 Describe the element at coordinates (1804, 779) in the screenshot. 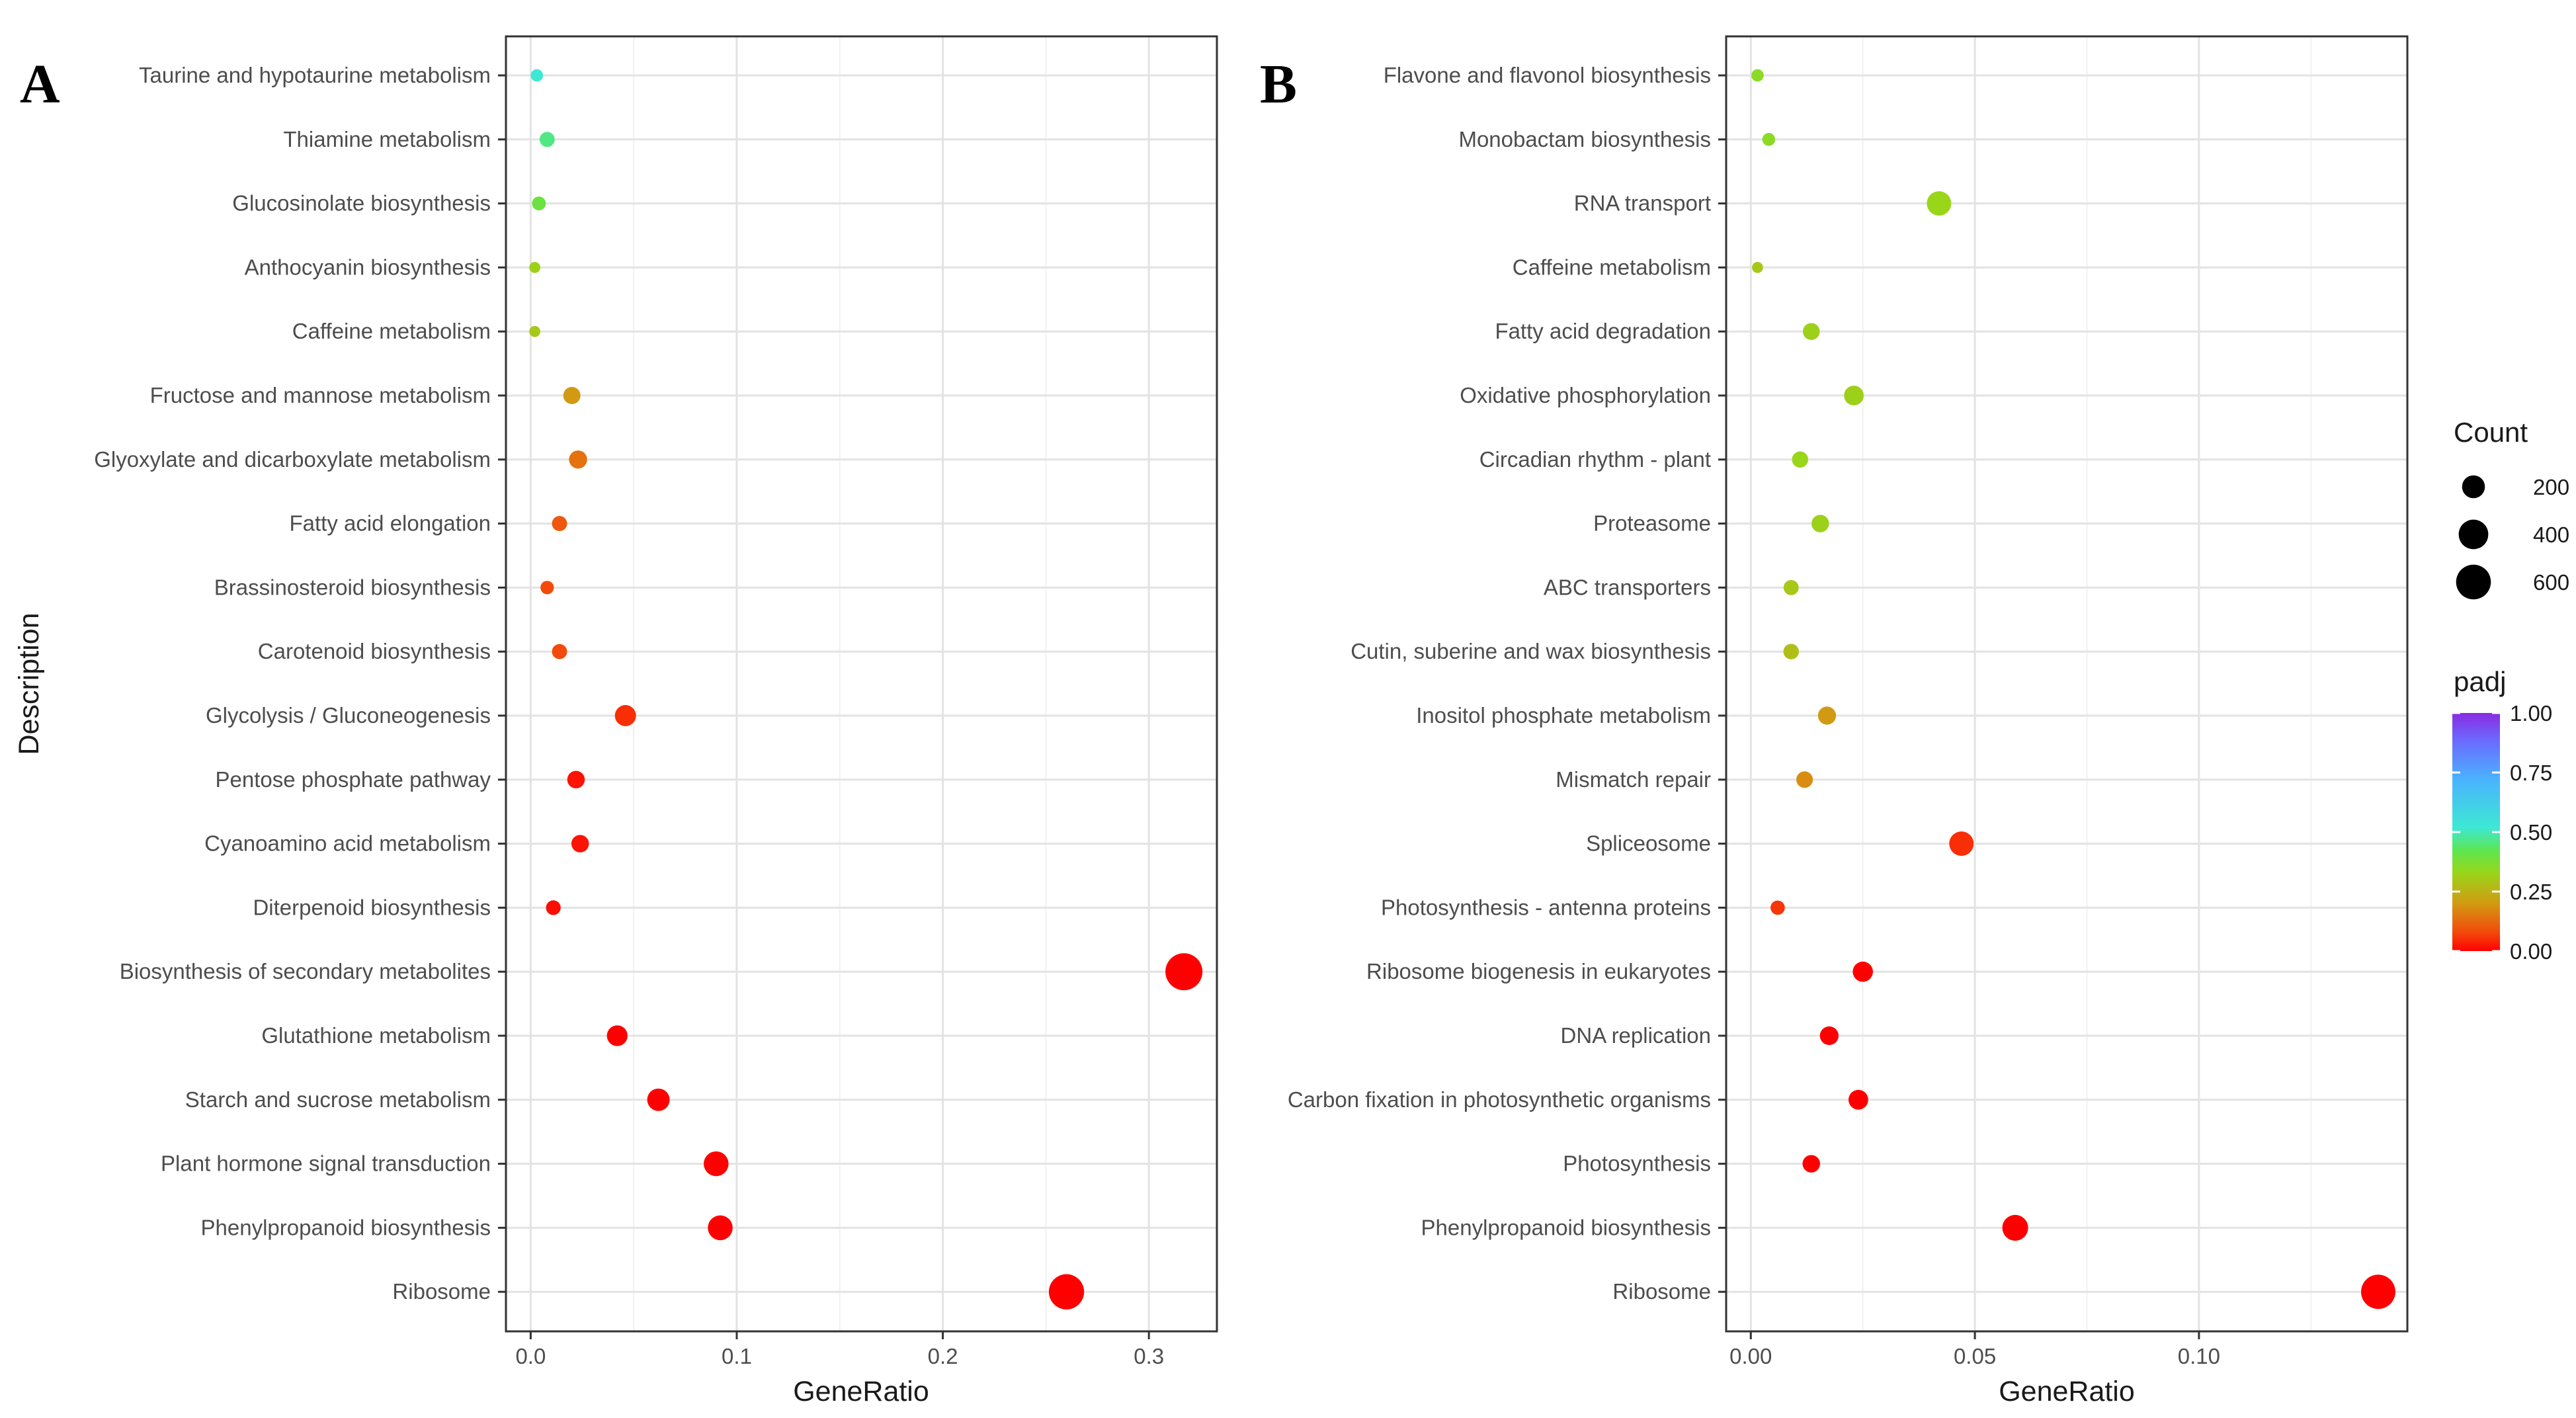

I see `panel-b-point-mismatch-repair` at that location.